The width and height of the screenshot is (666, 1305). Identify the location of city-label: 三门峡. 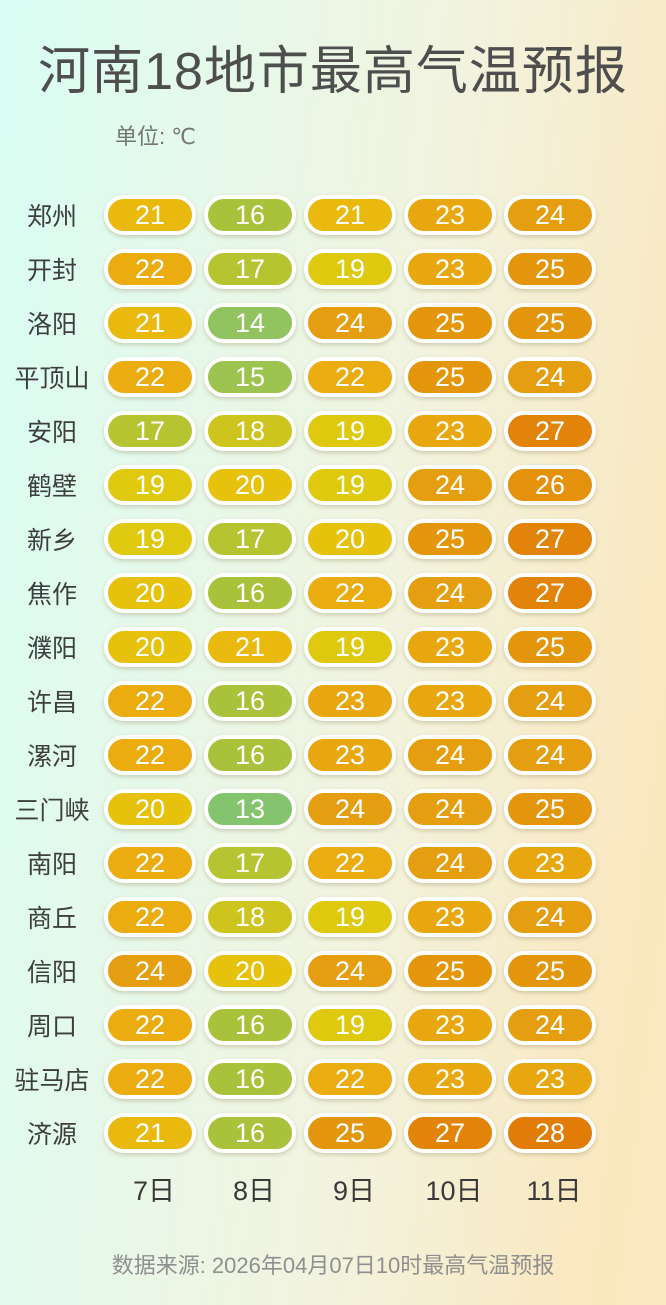
(52, 811).